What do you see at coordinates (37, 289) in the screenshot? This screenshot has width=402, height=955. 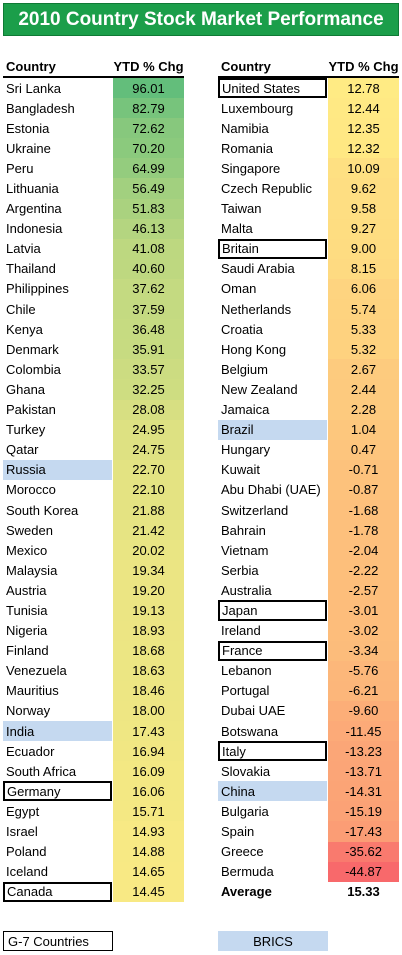 I see `country-cell: Philippines` at bounding box center [37, 289].